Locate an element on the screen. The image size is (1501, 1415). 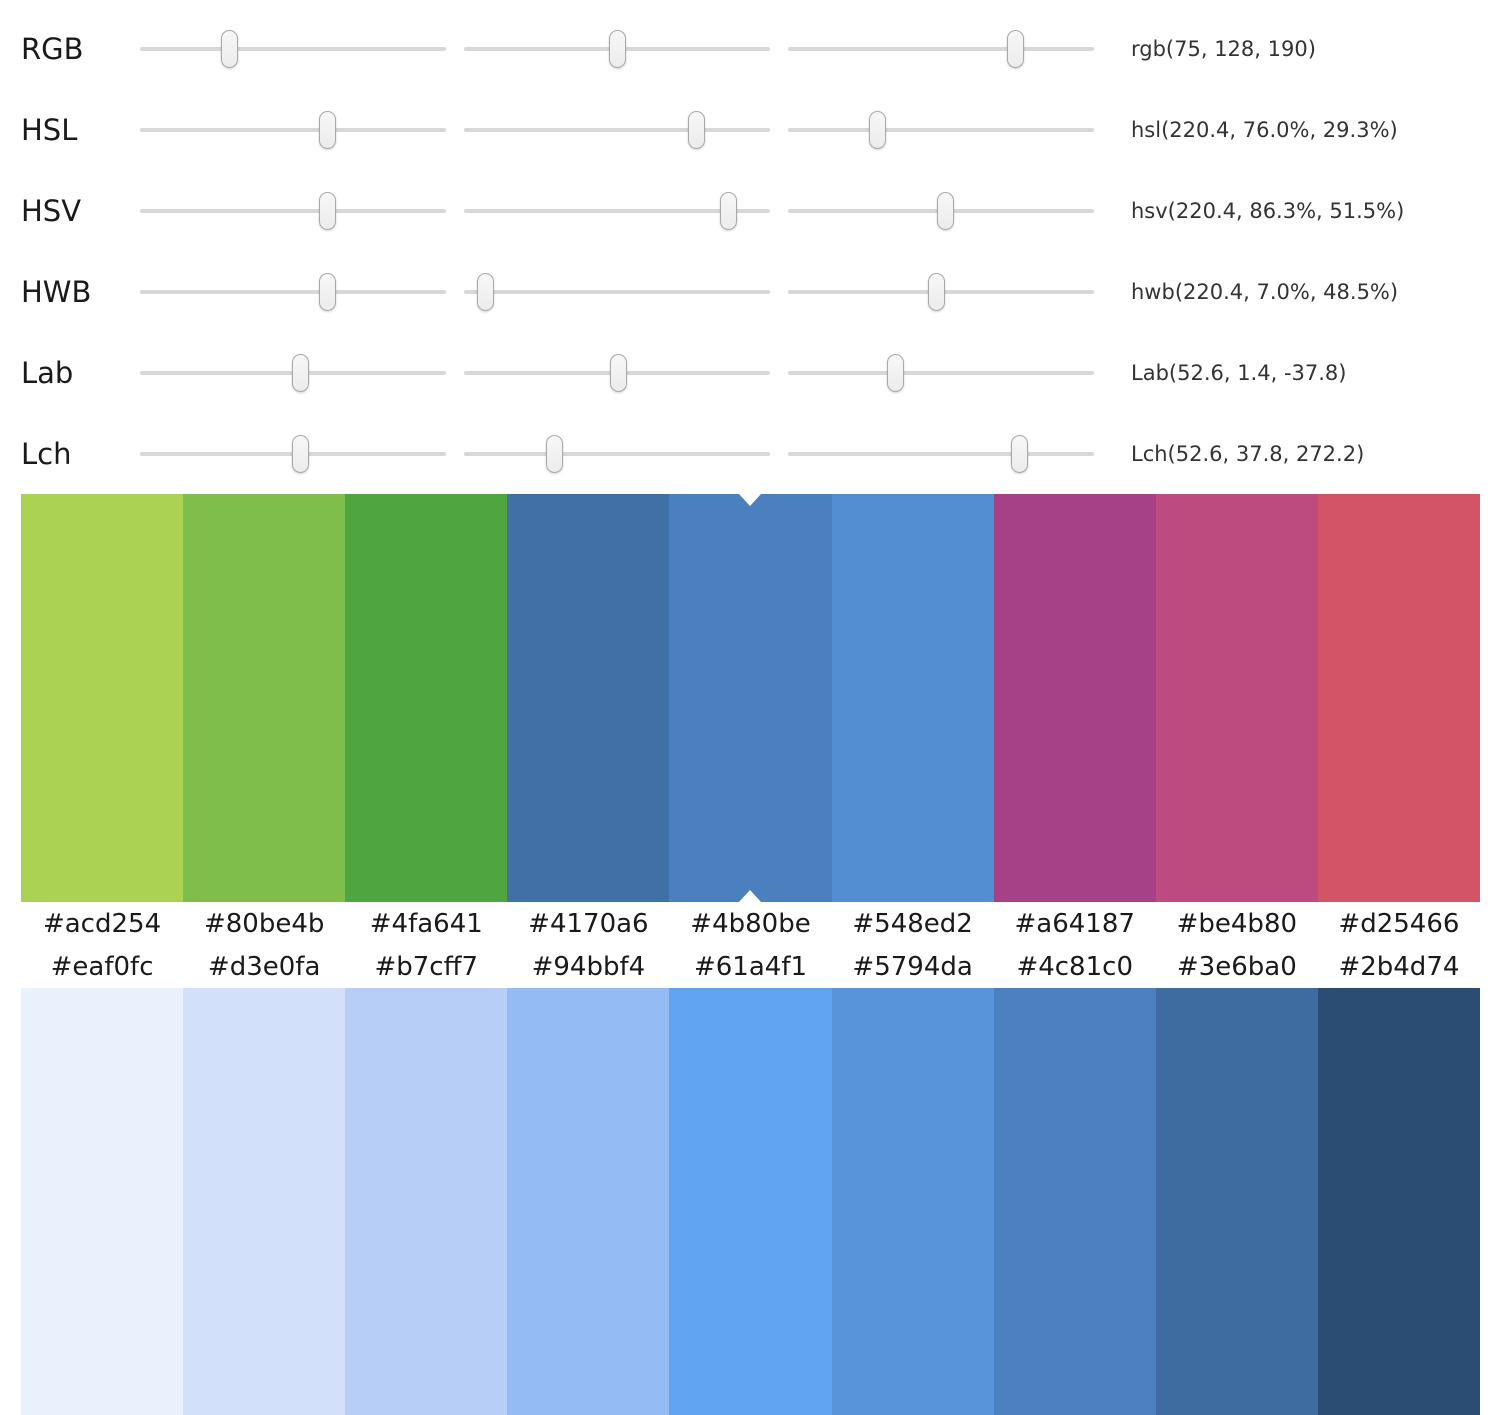
palette-swatch-selected is located at coordinates (750, 698).